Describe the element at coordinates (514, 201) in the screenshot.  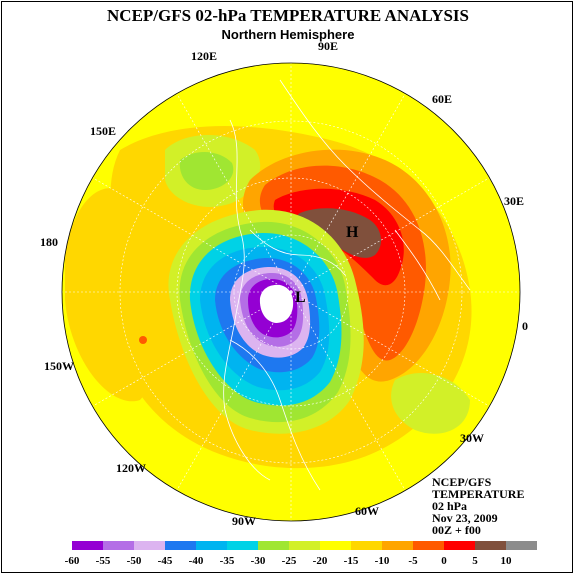
I see `lon-label-30e: 30E` at that location.